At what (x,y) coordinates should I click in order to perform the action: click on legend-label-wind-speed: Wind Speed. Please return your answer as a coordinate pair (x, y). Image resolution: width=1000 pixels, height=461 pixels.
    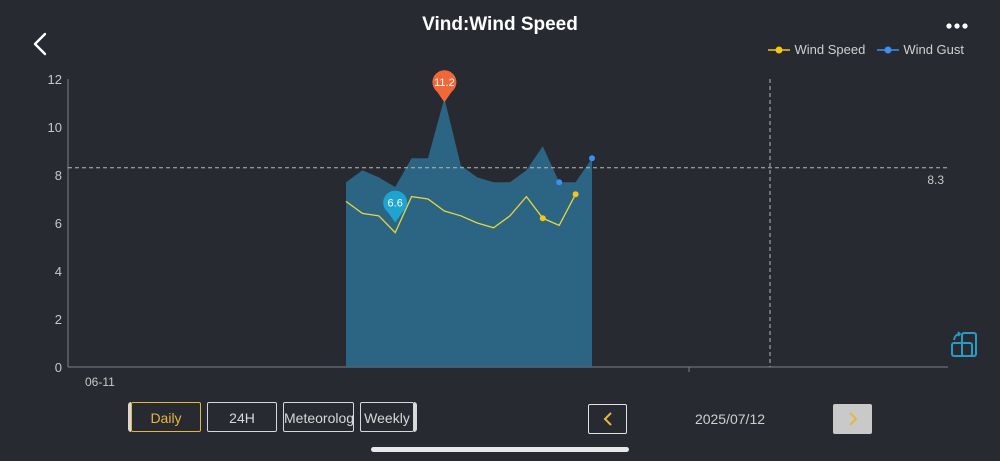
    Looking at the image, I should click on (830, 49).